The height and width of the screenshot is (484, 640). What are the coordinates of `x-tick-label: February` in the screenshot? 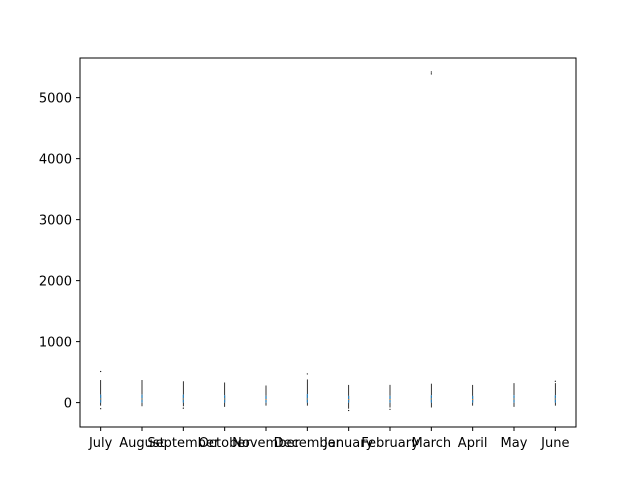 It's located at (390, 443).